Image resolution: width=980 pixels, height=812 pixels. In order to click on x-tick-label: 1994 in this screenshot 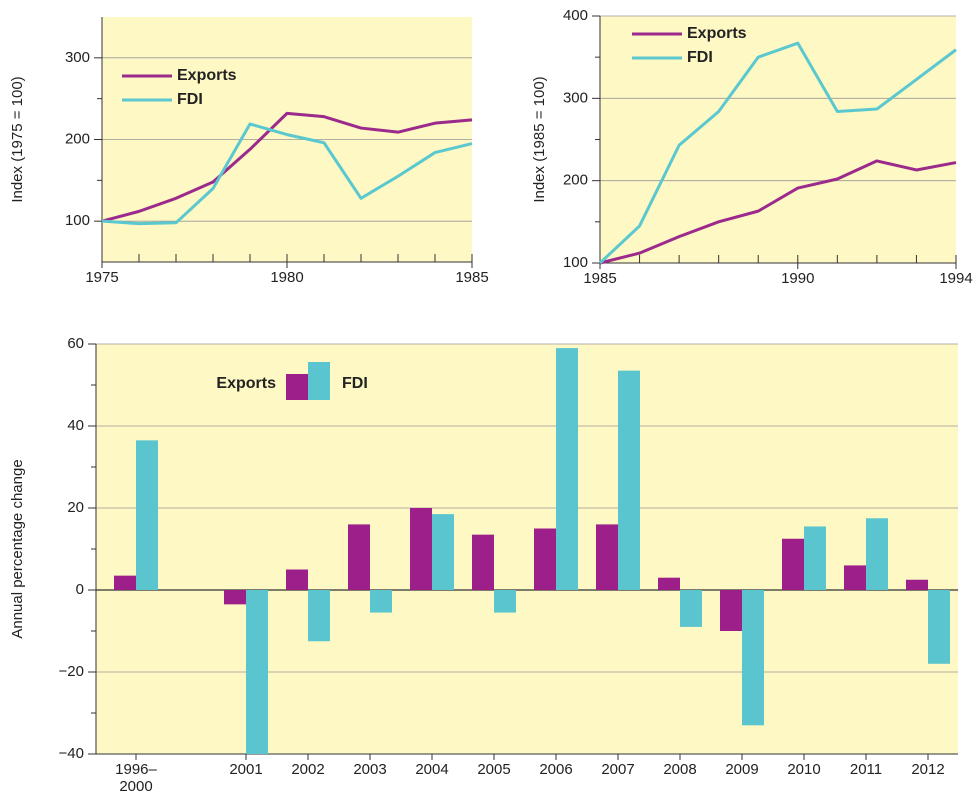, I will do `click(955, 278)`.